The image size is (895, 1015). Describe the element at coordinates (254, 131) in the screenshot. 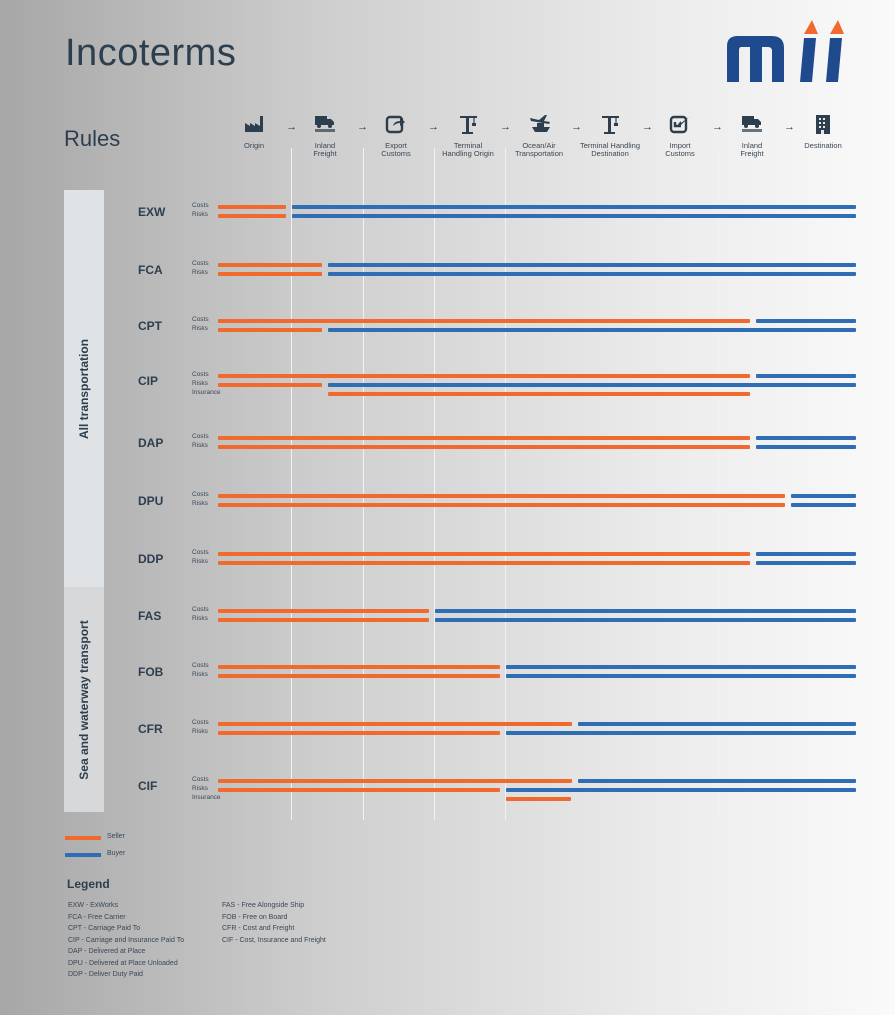

I see `stage-1: Origin` at that location.